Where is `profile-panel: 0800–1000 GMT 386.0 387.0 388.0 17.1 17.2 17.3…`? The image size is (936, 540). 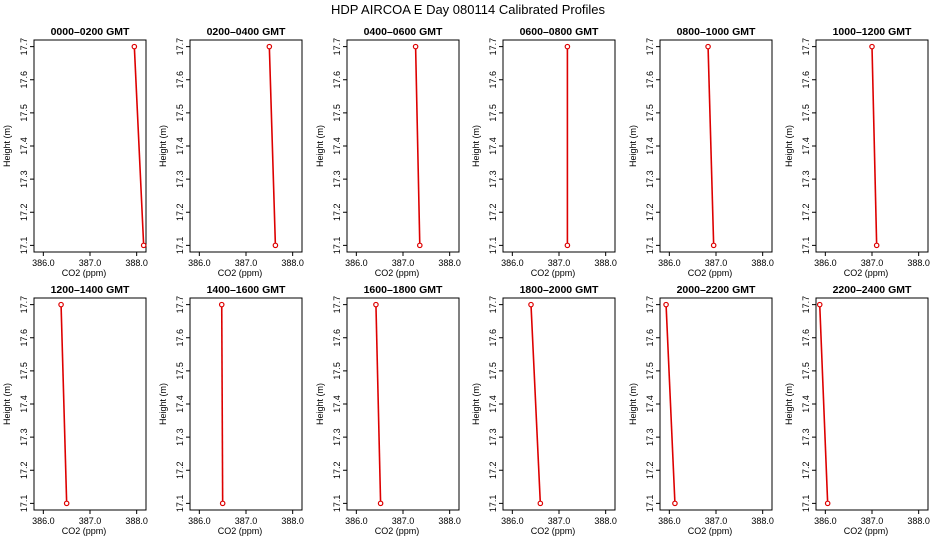
profile-panel: 0800–1000 GMT 386.0 387.0 388.0 17.1 17.2 17.3… is located at coordinates (701, 152).